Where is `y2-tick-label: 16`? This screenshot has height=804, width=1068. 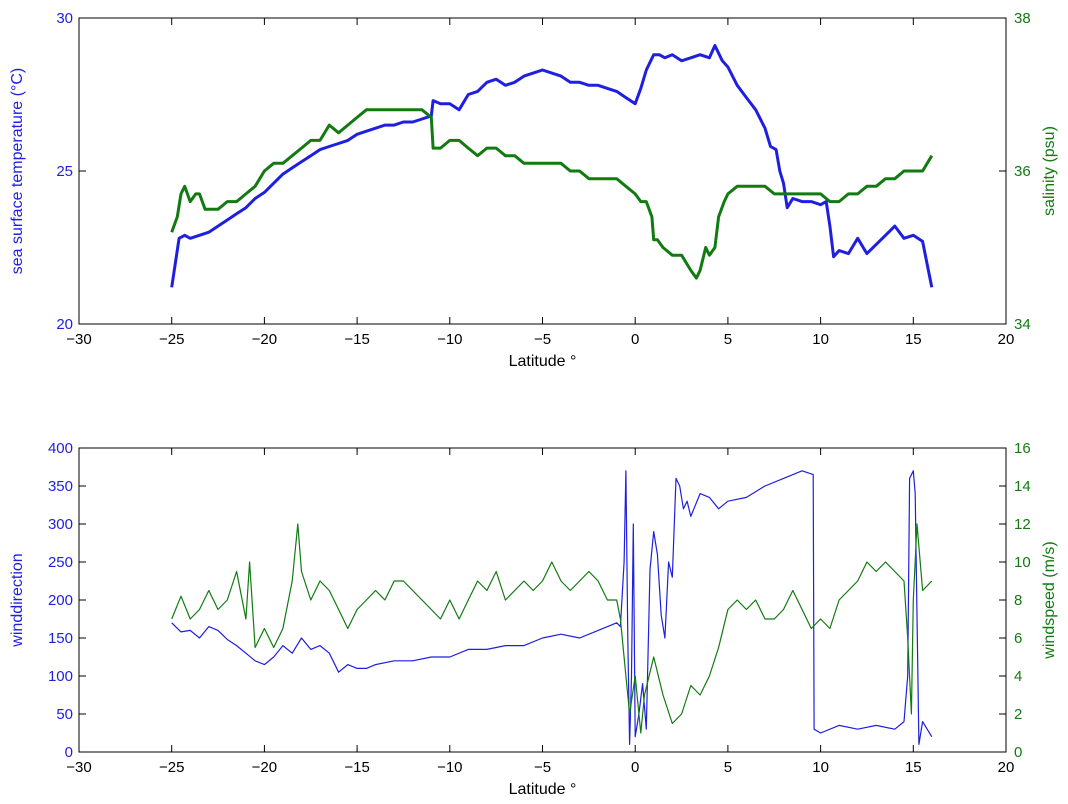
y2-tick-label: 16 is located at coordinates (1022, 448).